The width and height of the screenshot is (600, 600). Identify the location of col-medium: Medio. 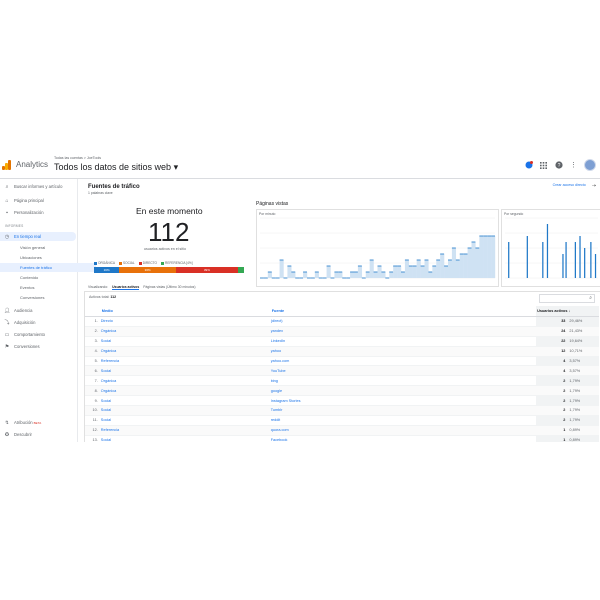
(185, 311).